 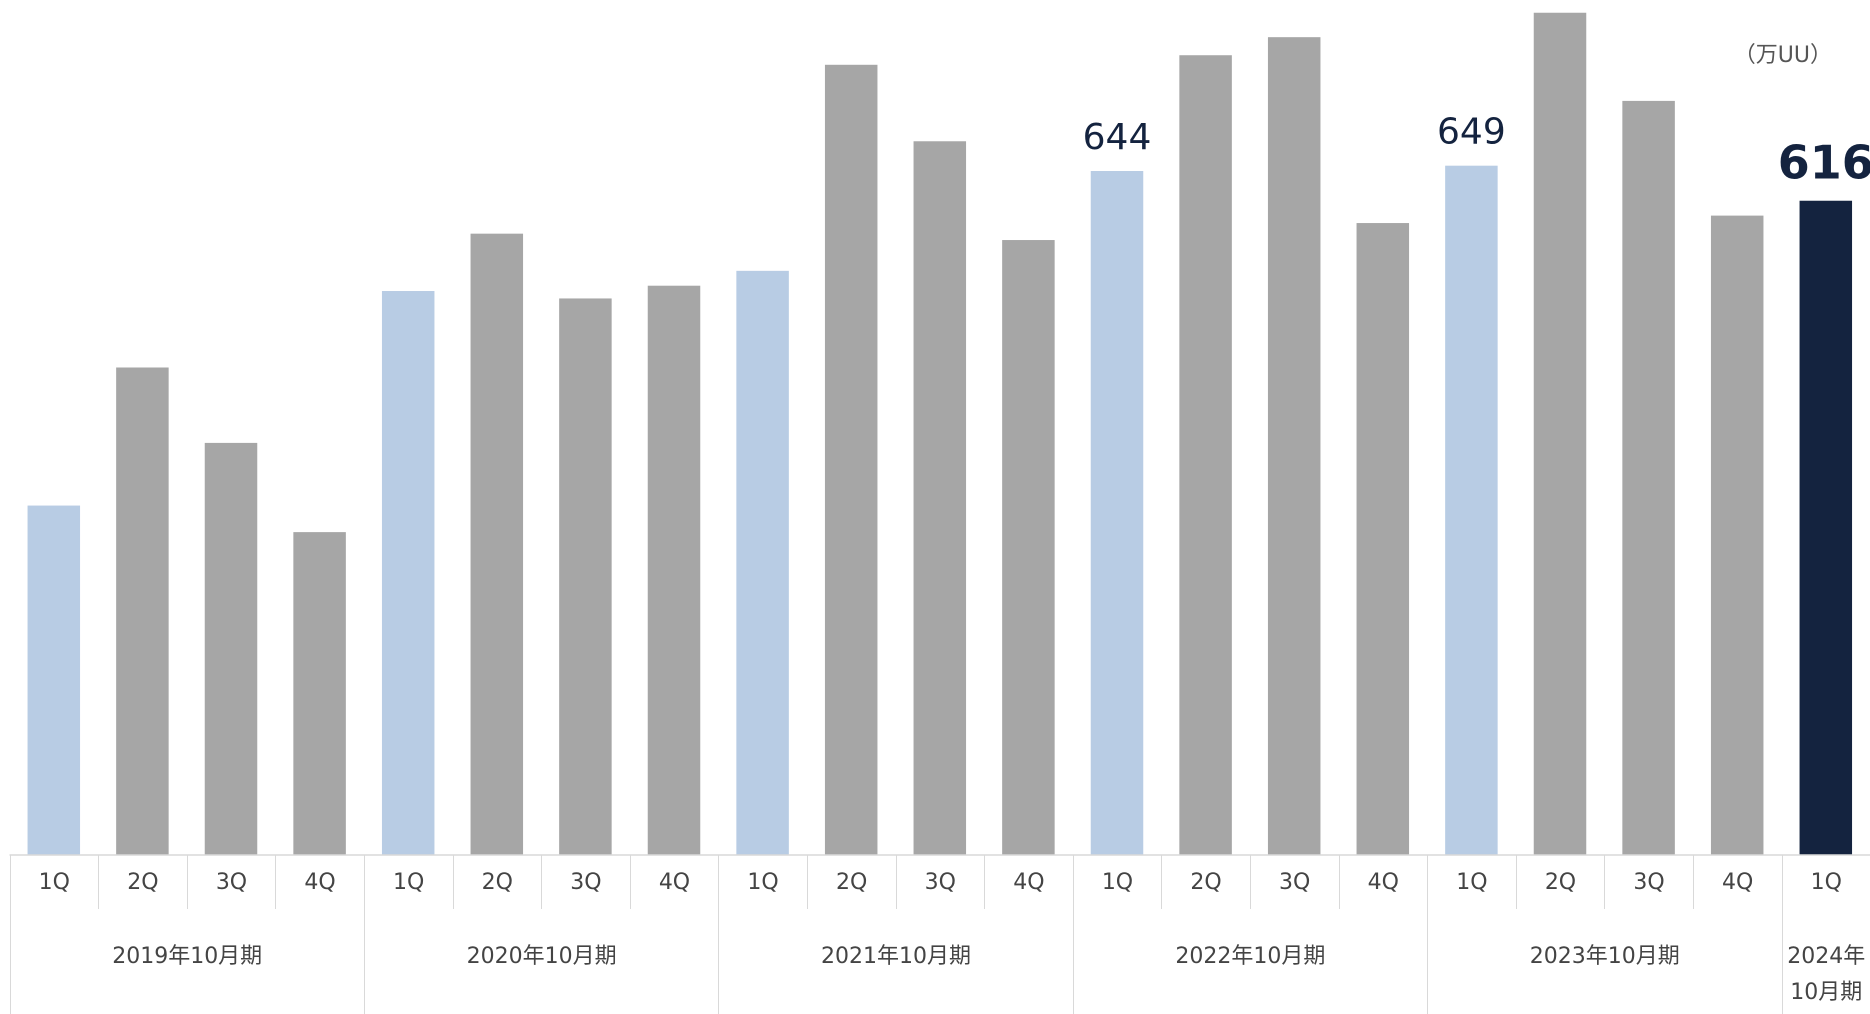 What do you see at coordinates (1249, 961) in the screenshot?
I see `year-label: 2022年10月期` at bounding box center [1249, 961].